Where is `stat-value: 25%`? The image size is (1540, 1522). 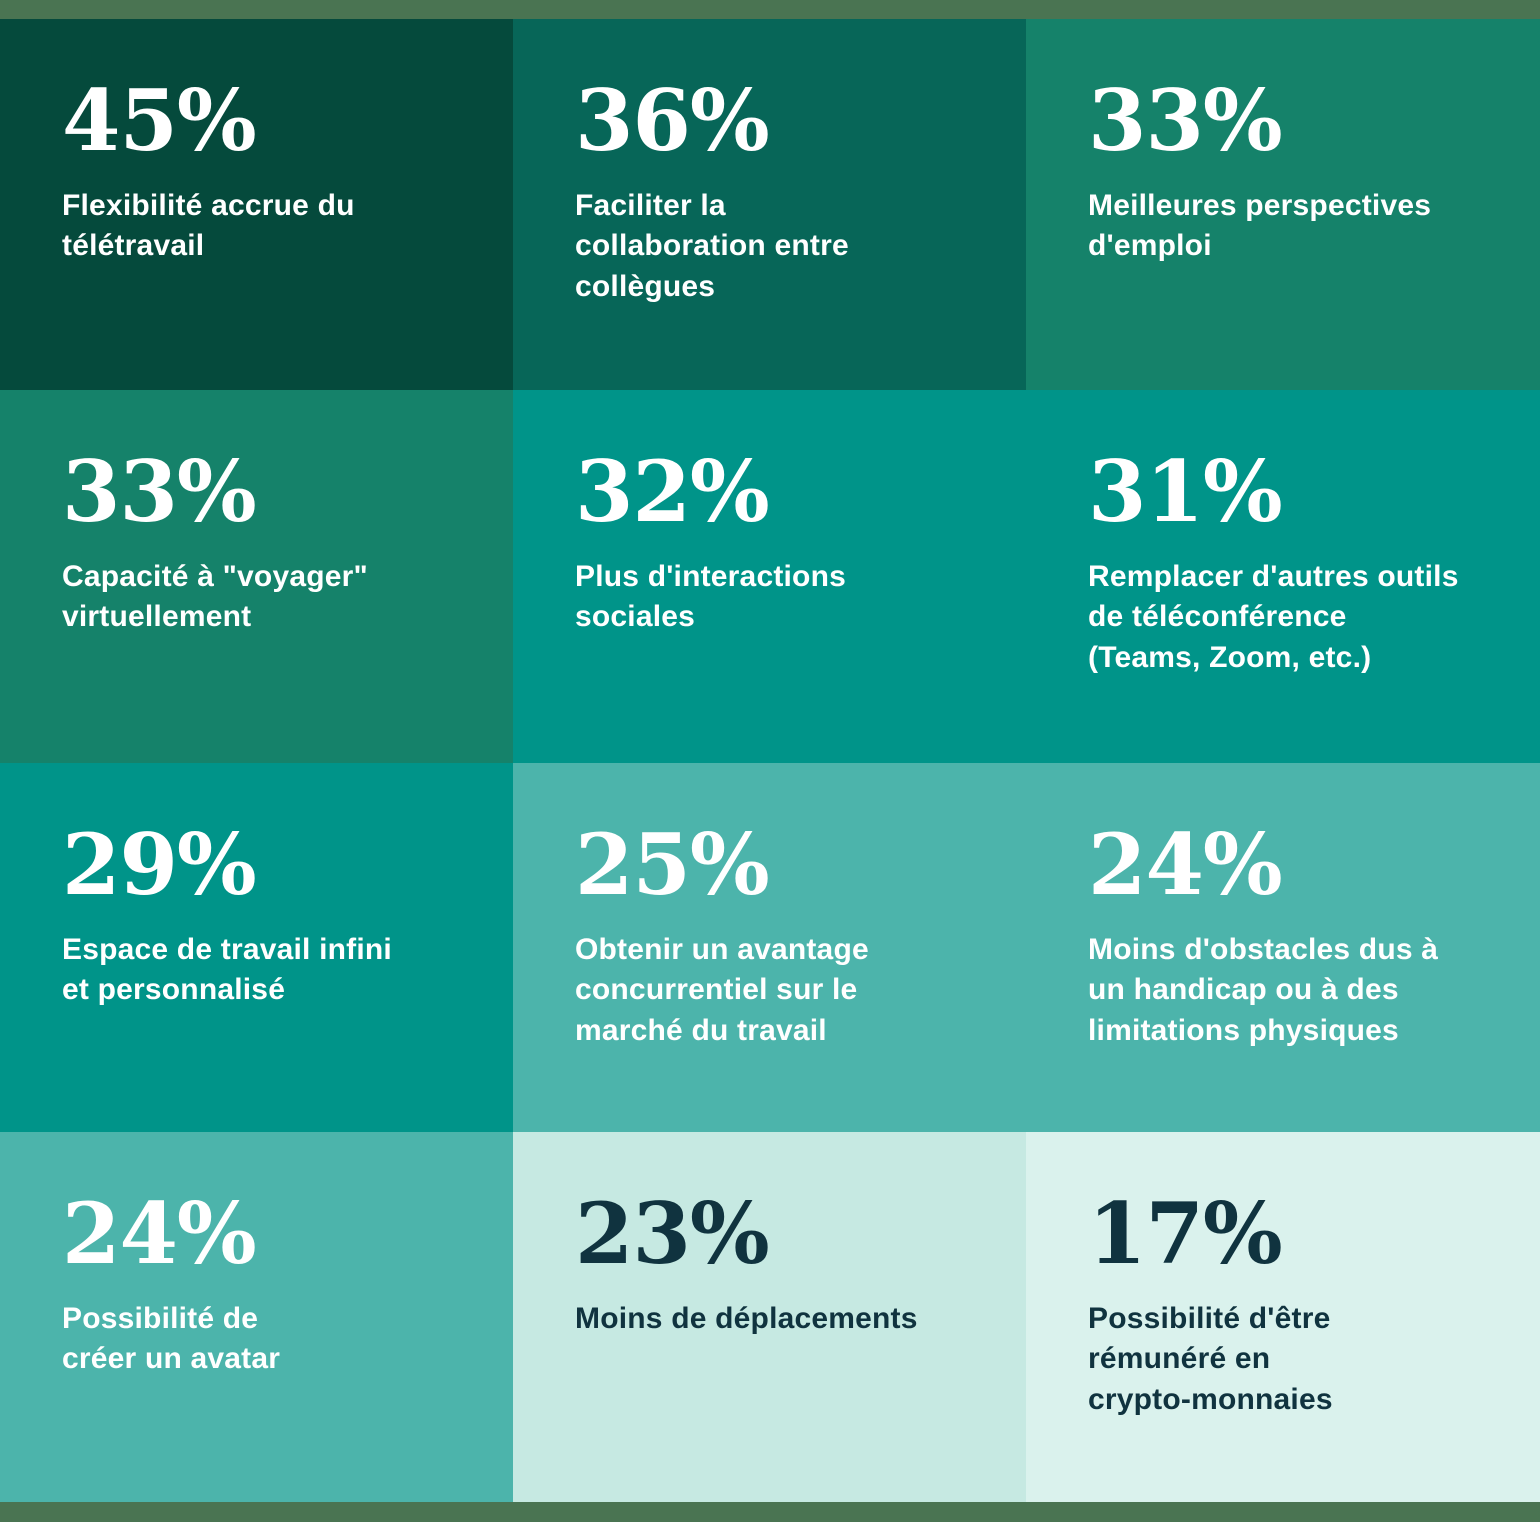 stat-value: 25% is located at coordinates (672, 864).